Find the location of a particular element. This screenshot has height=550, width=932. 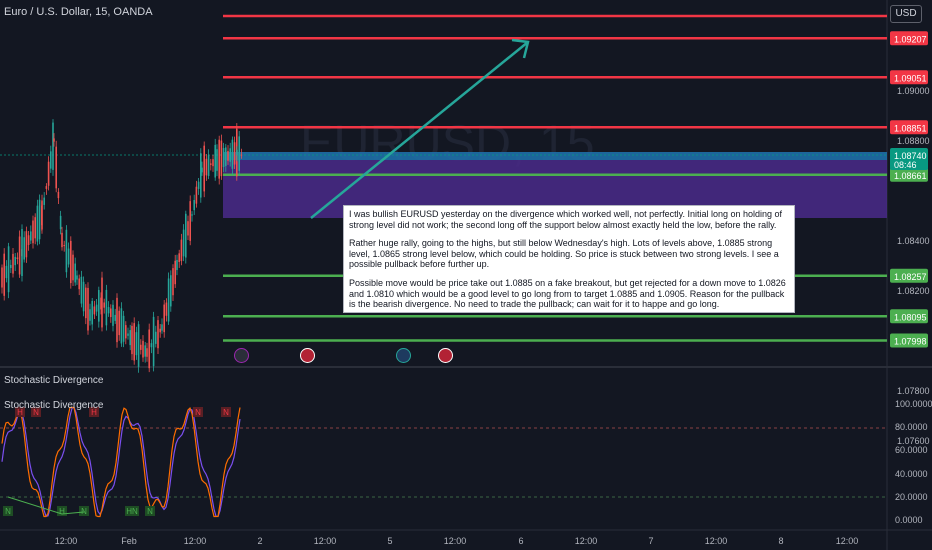

stoch-k-line is located at coordinates (121, 462).